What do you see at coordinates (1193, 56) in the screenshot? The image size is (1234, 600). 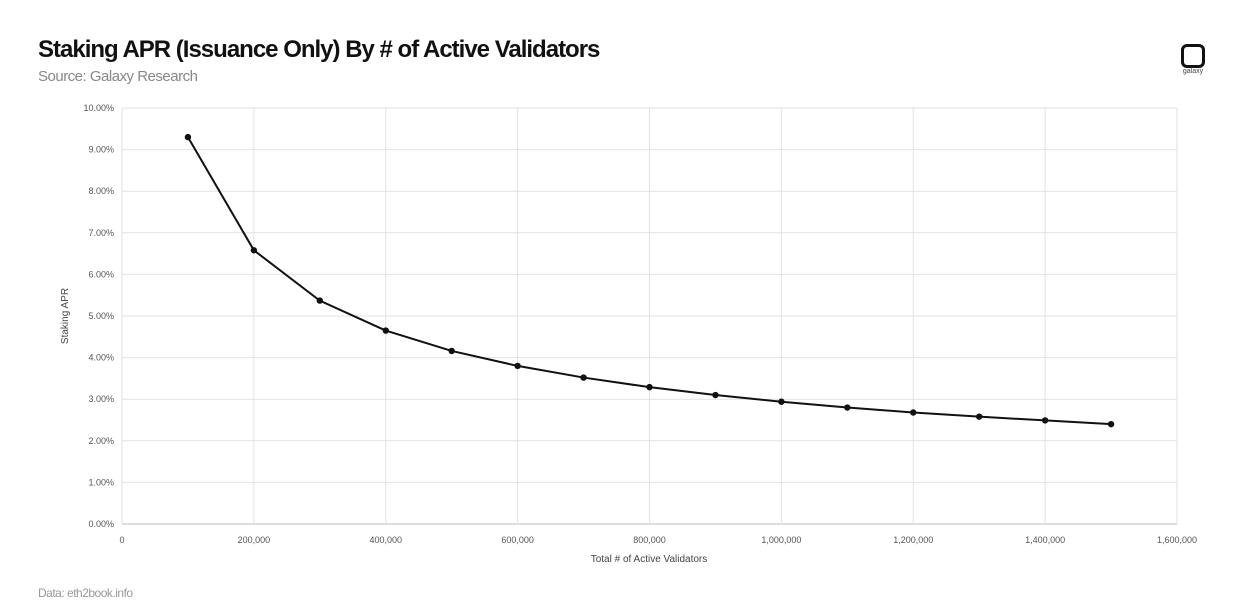 I see `galaxy-logo-icon` at bounding box center [1193, 56].